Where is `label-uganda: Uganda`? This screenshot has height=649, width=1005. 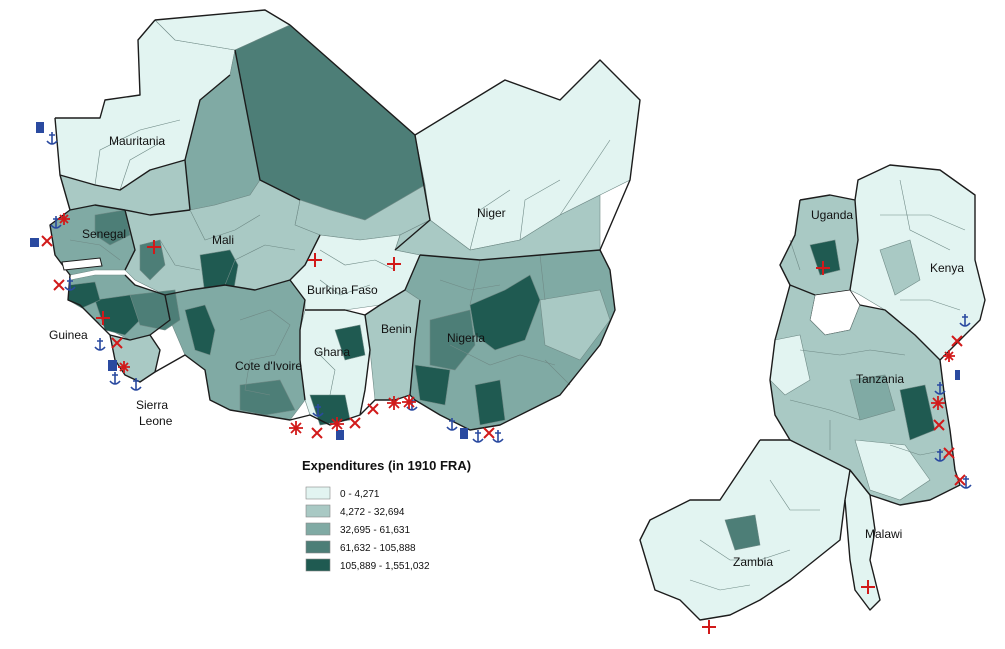
label-uganda: Uganda is located at coordinates (832, 215).